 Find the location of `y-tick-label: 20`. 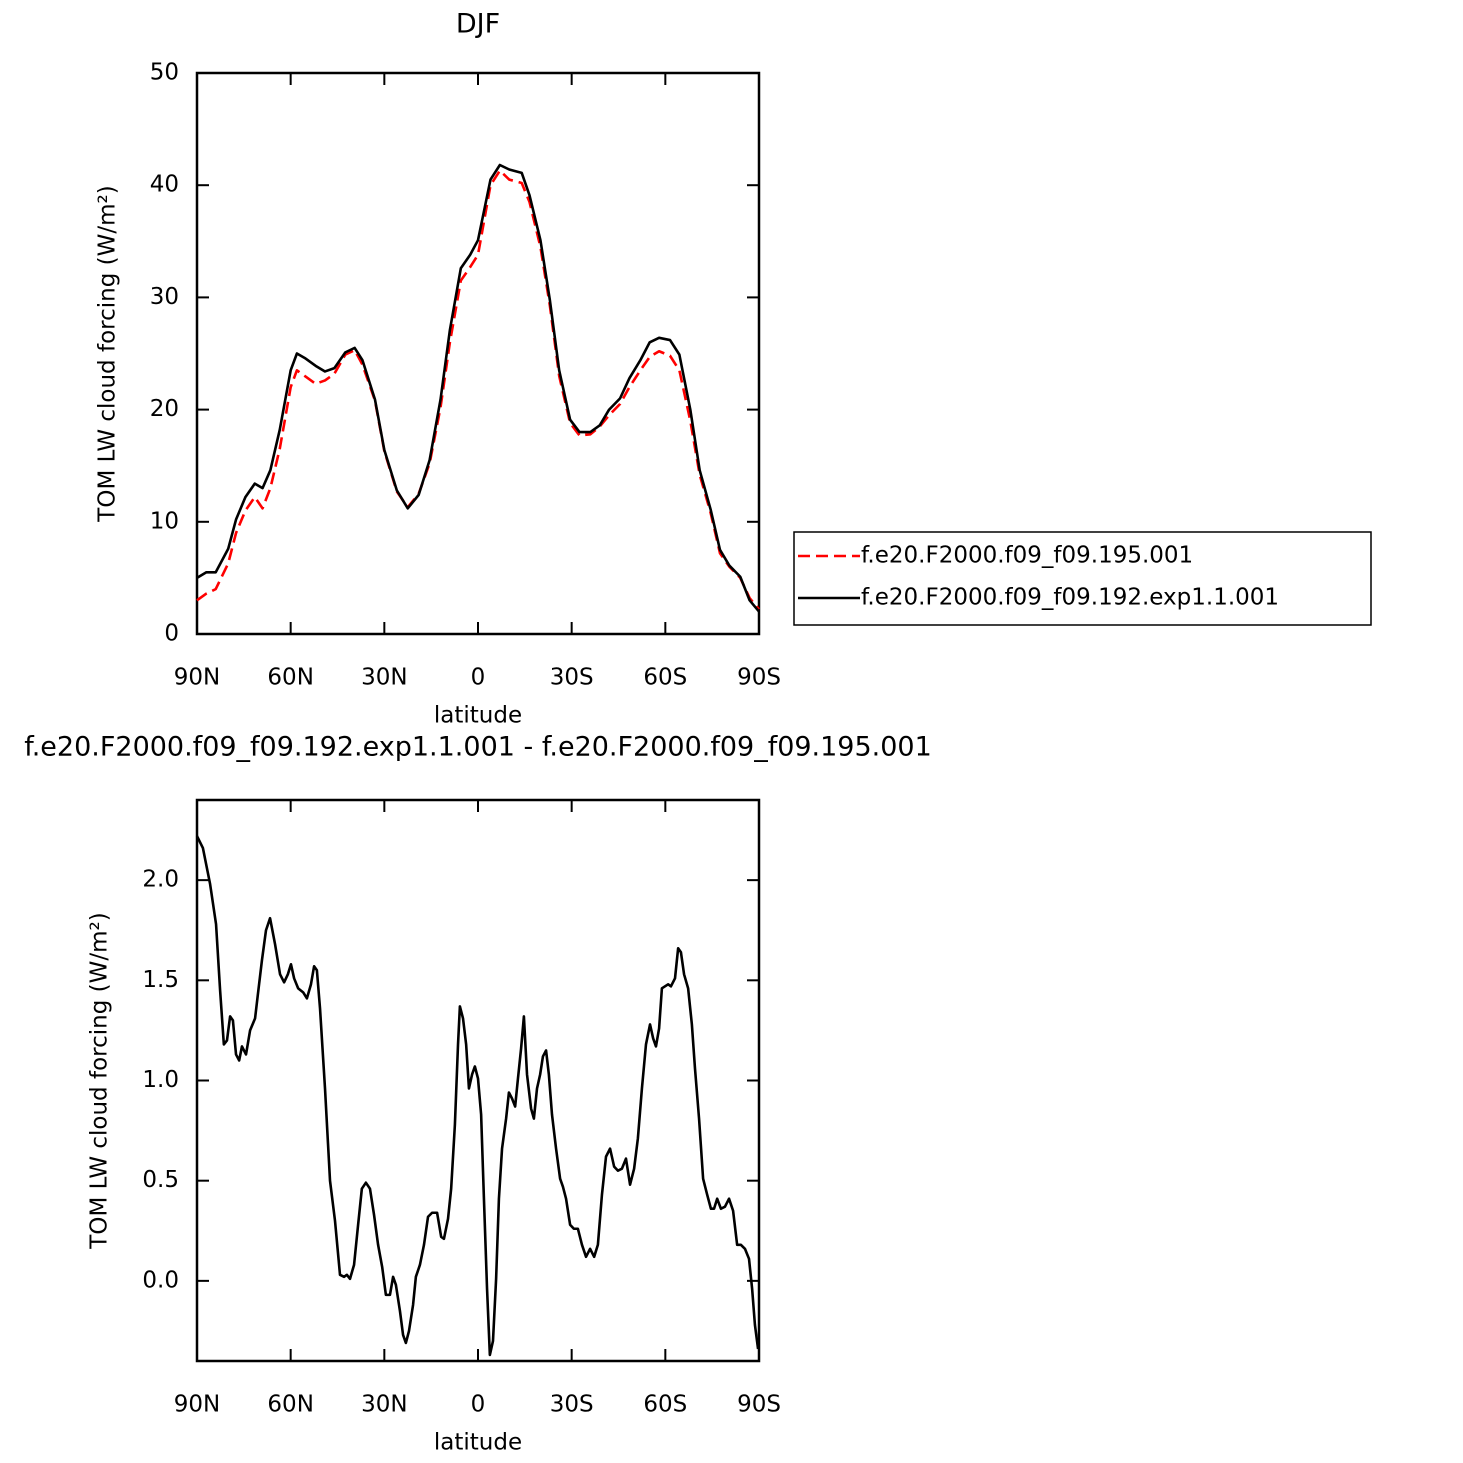

y-tick-label: 20 is located at coordinates (164, 409).